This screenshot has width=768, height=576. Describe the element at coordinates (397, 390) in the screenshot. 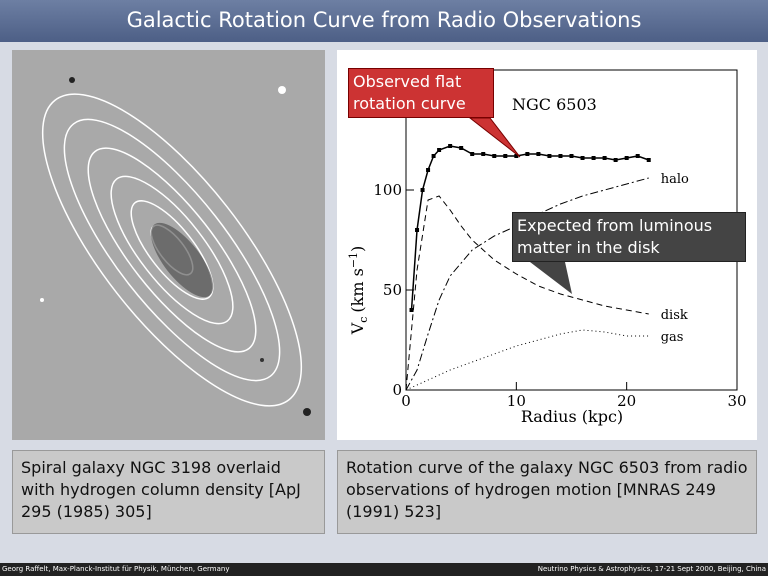

I see `y-tick-label: 0` at that location.